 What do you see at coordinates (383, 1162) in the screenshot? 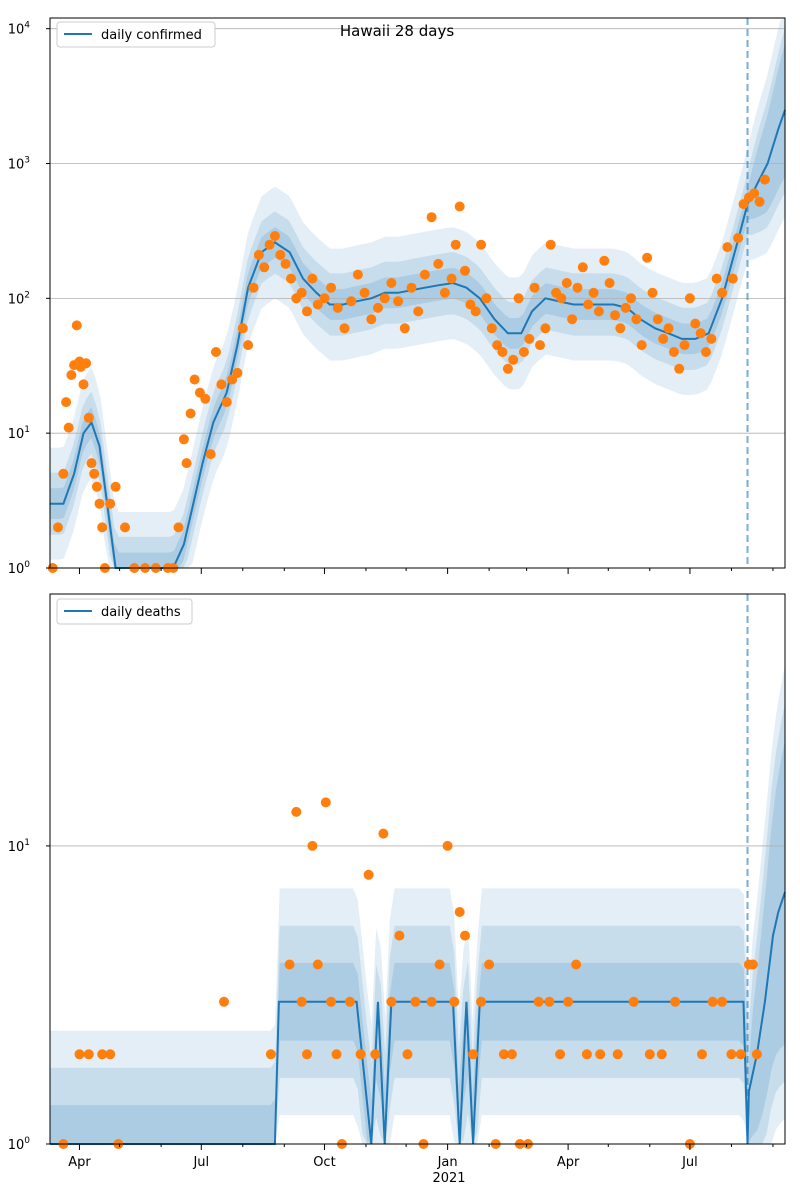
I see `x-axis-tick-labels: Apr Jul Oct Jan Apr Jul` at bounding box center [383, 1162].